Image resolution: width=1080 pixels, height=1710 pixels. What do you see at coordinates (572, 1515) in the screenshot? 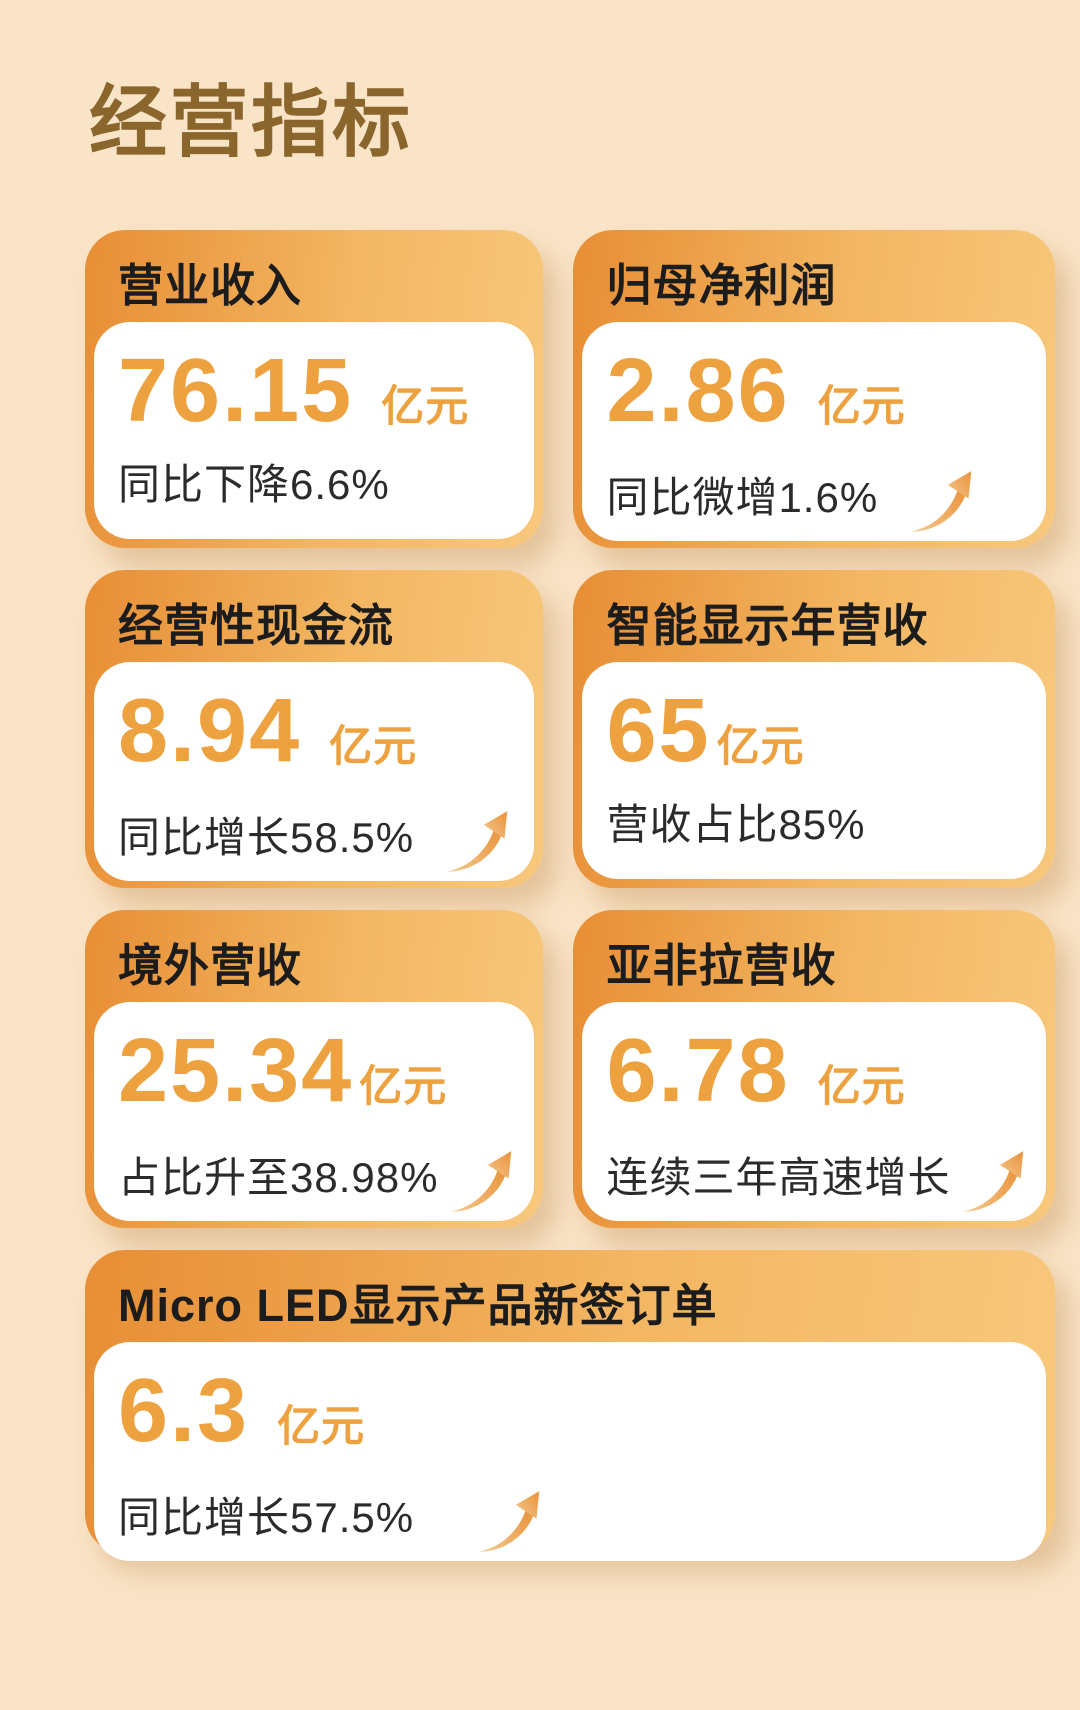
I see `note-line: 同比增长57.5%` at bounding box center [572, 1515].